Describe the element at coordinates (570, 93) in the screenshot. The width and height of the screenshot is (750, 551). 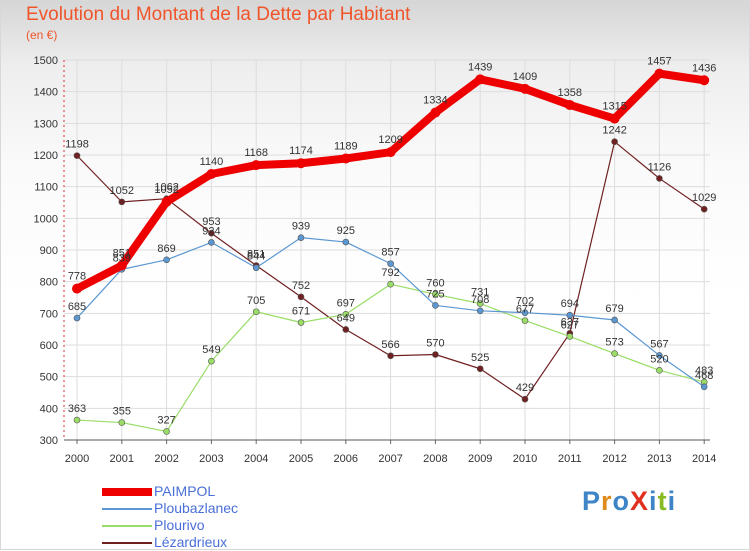
I see `data-label: 1358` at that location.